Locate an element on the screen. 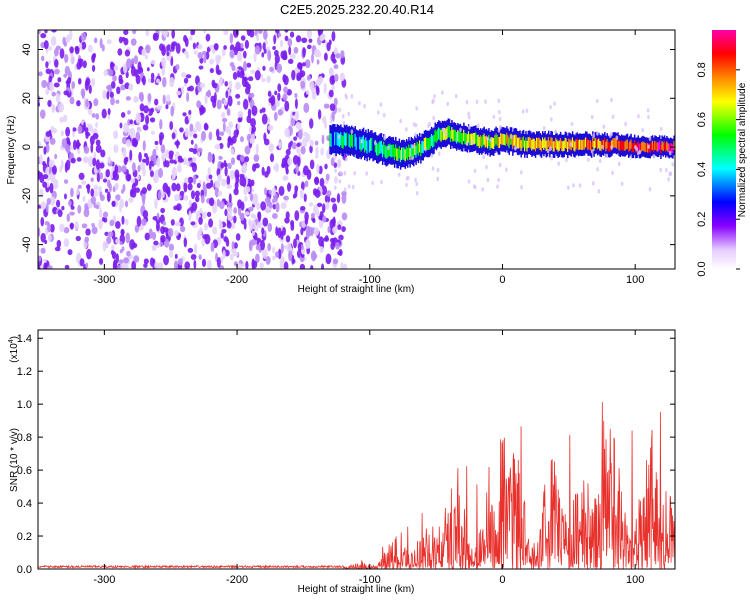 The height and width of the screenshot is (600, 750). colorbar-tick-label: 0.4 is located at coordinates (702, 169).